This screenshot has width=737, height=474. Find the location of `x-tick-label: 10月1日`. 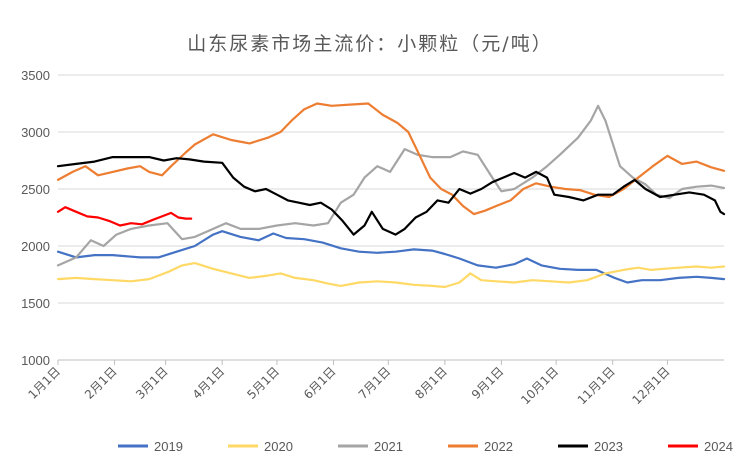

x-tick-label: 10月1日 is located at coordinates (539, 385).